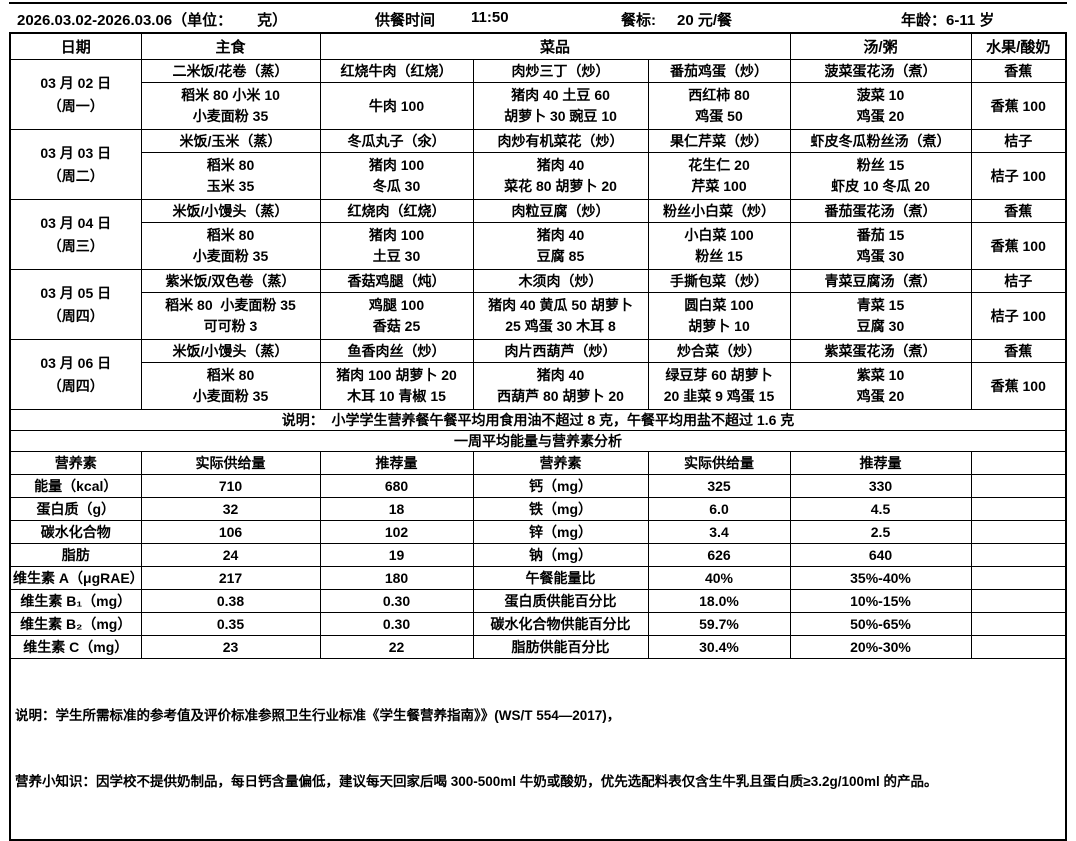  What do you see at coordinates (75, 94) in the screenshot?
I see `date-cell: 03 月 02 日 （周一）` at bounding box center [75, 94].